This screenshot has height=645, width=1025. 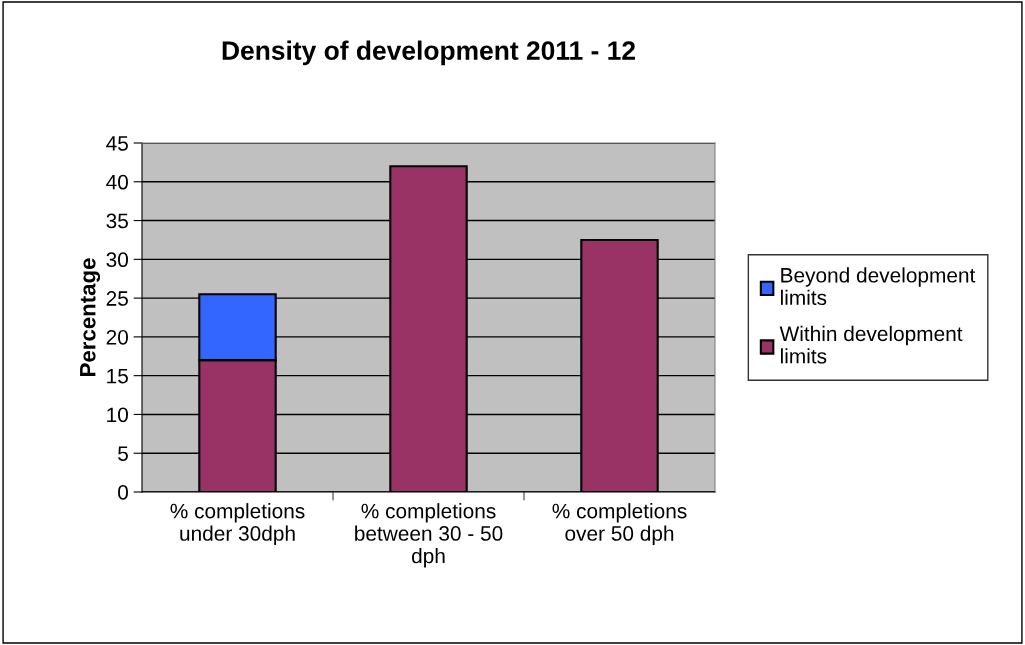 I want to click on y-tick-label: 20, so click(x=117, y=337).